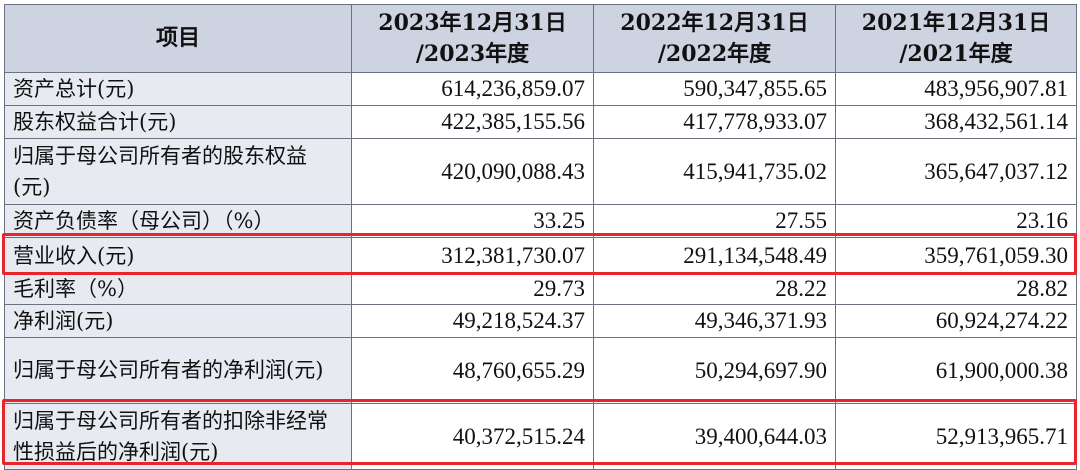 The height and width of the screenshot is (470, 1080). I want to click on header-item-label: 项目, so click(177, 38).